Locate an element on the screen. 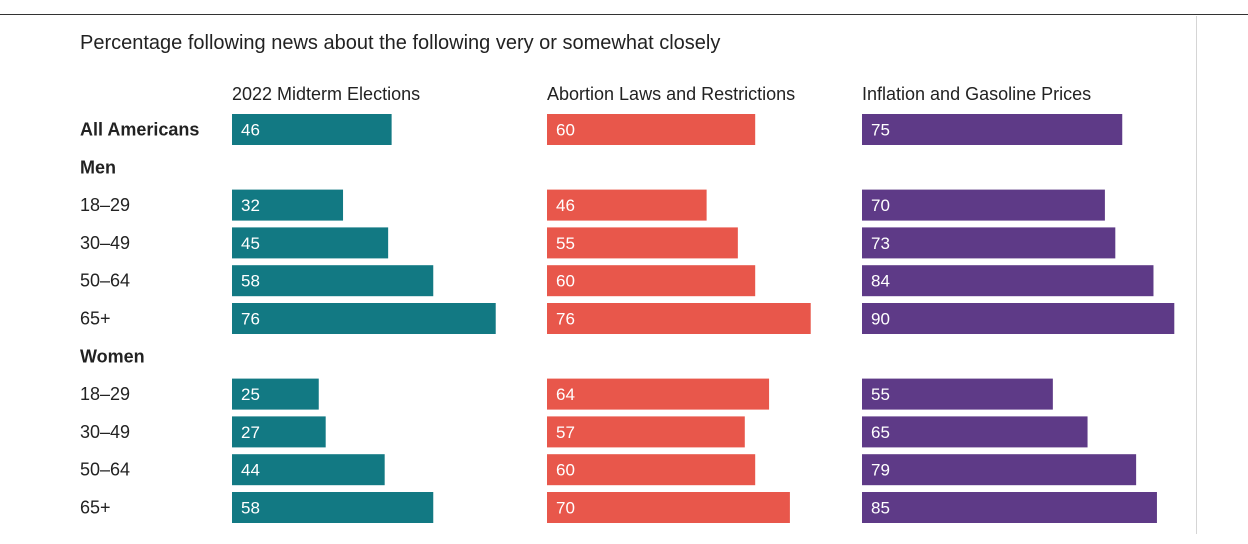 Image resolution: width=1248 pixels, height=544 pixels. data-label: 79 is located at coordinates (880, 470).